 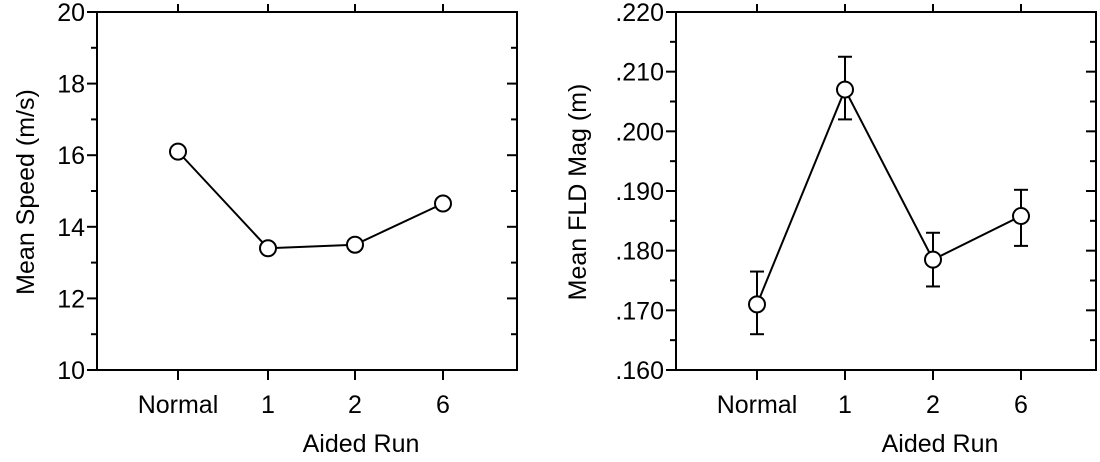 What do you see at coordinates (578, 192) in the screenshot?
I see `fld-y-axis-title: Mean FLD Mag (m)` at bounding box center [578, 192].